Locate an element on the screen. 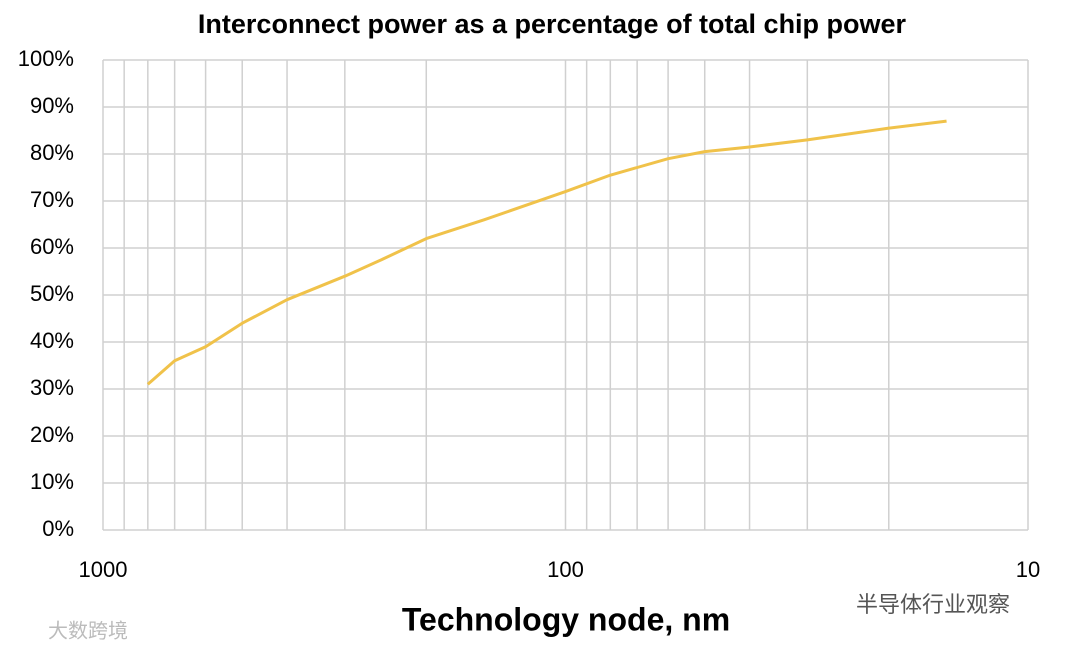  y-tick-label: 60% is located at coordinates (52, 246).